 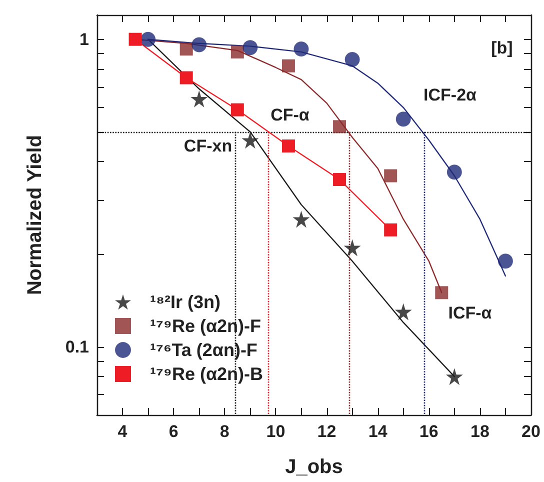 I want to click on annotation: ICF-α, so click(x=470, y=313).